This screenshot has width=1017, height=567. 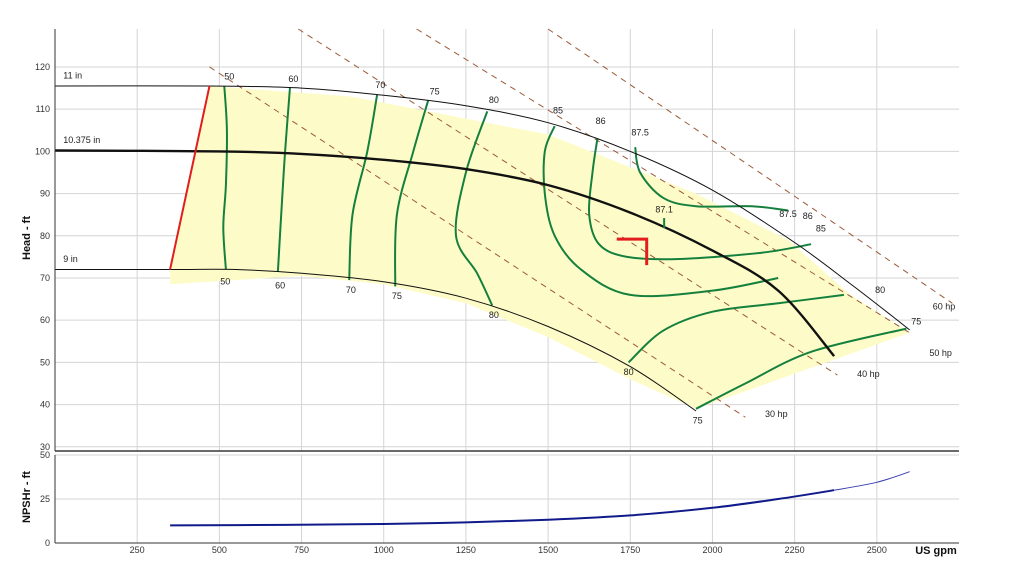 I want to click on flow-axis-title: US gpm, so click(x=936, y=551).